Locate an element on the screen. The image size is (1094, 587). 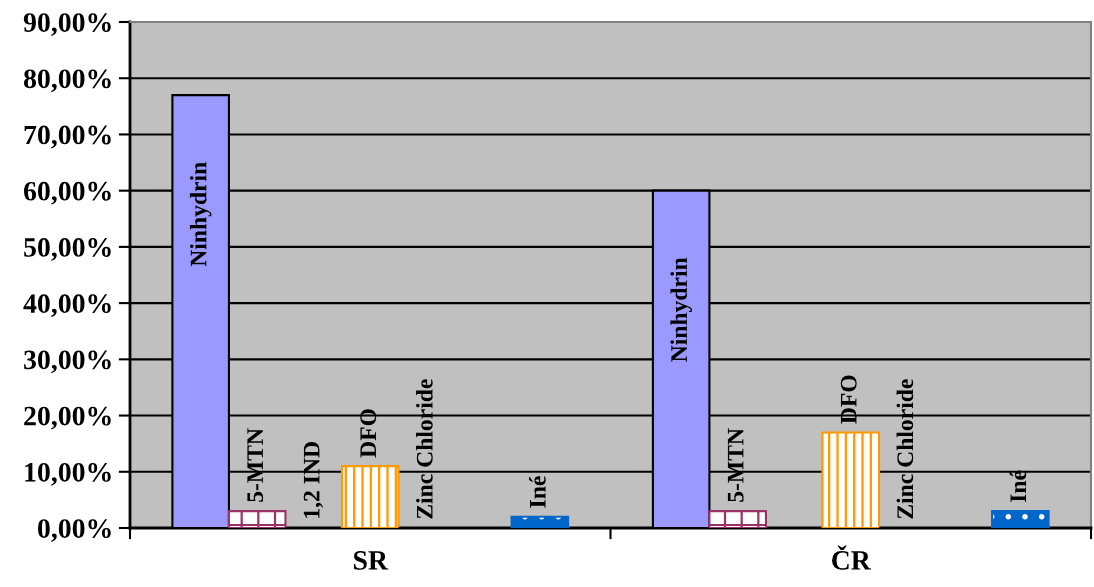
series-label: Ninhydrin is located at coordinates (200, 214).